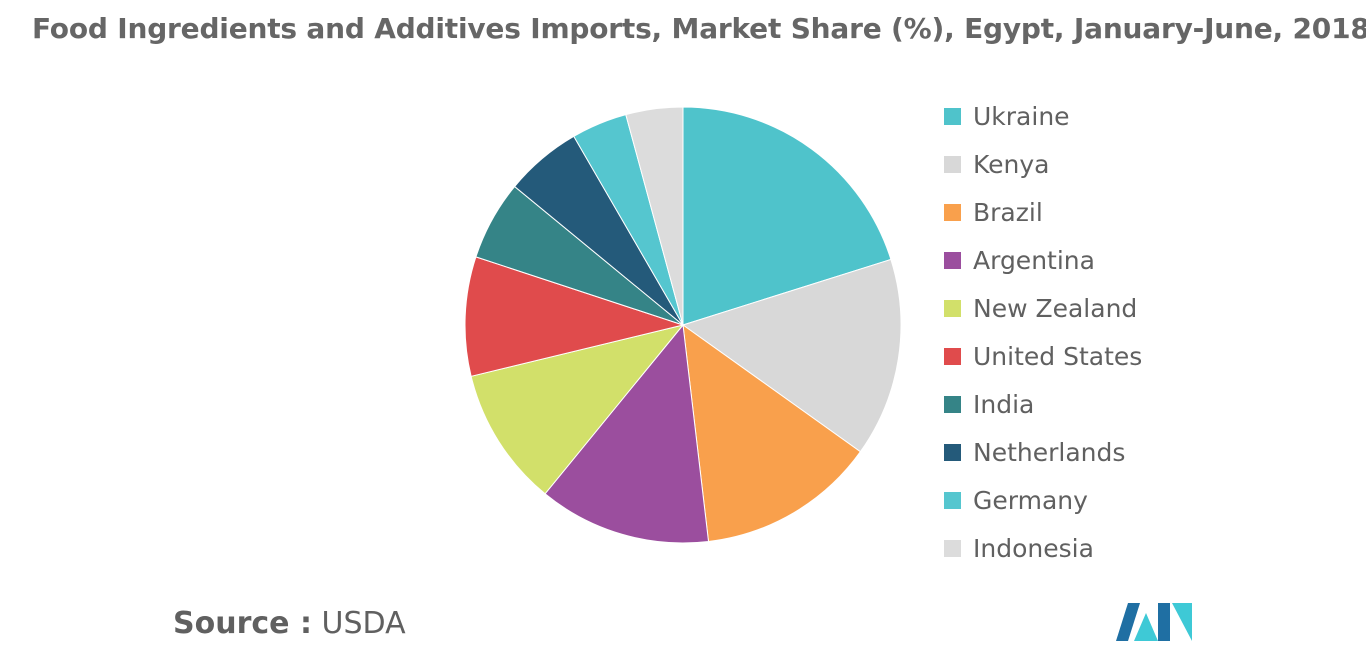  What do you see at coordinates (574, 316) in the screenshot?
I see `pie-slice-united-states` at bounding box center [574, 316].